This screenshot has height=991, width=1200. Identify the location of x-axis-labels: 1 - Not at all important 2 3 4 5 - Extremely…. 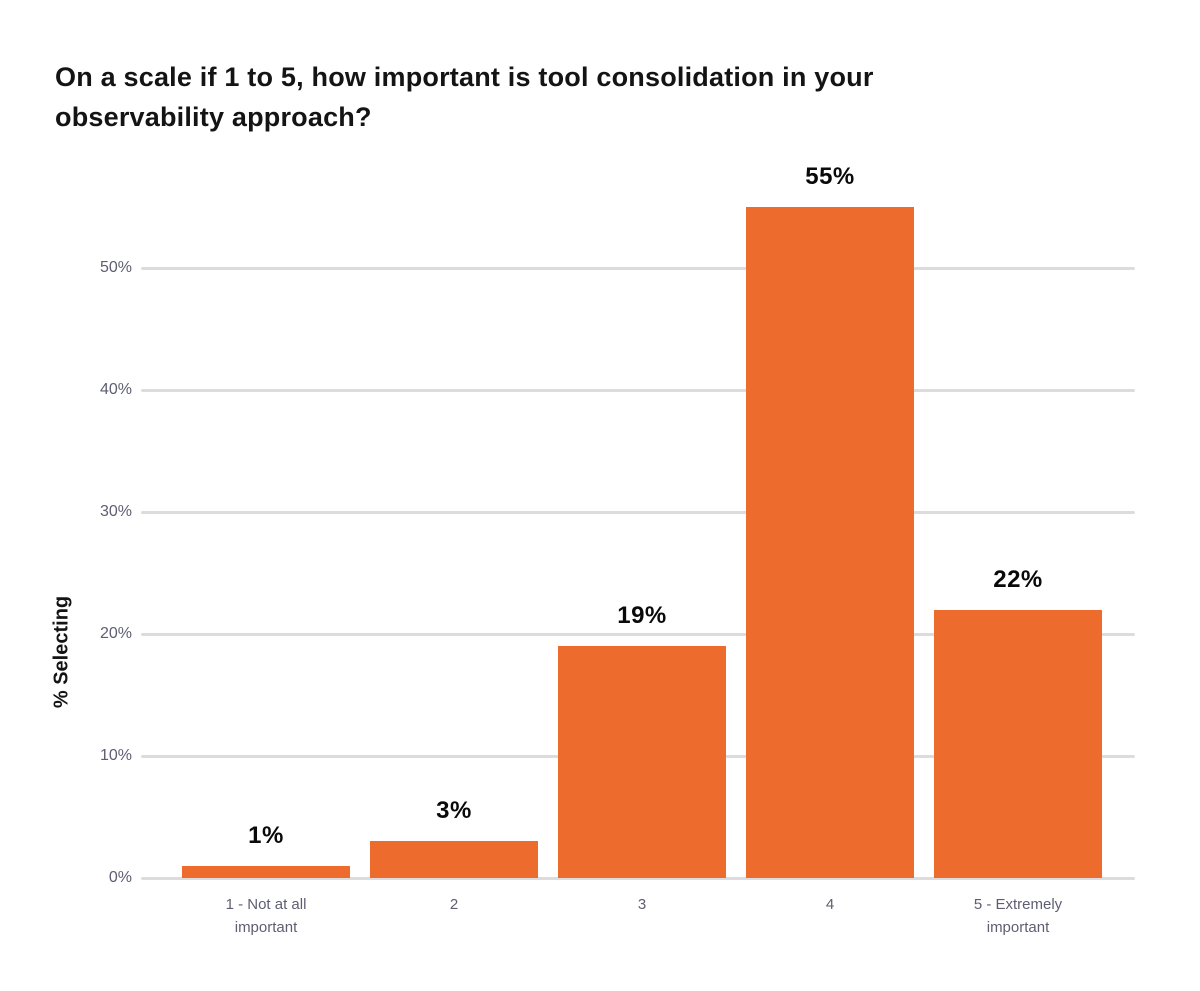
(642, 916).